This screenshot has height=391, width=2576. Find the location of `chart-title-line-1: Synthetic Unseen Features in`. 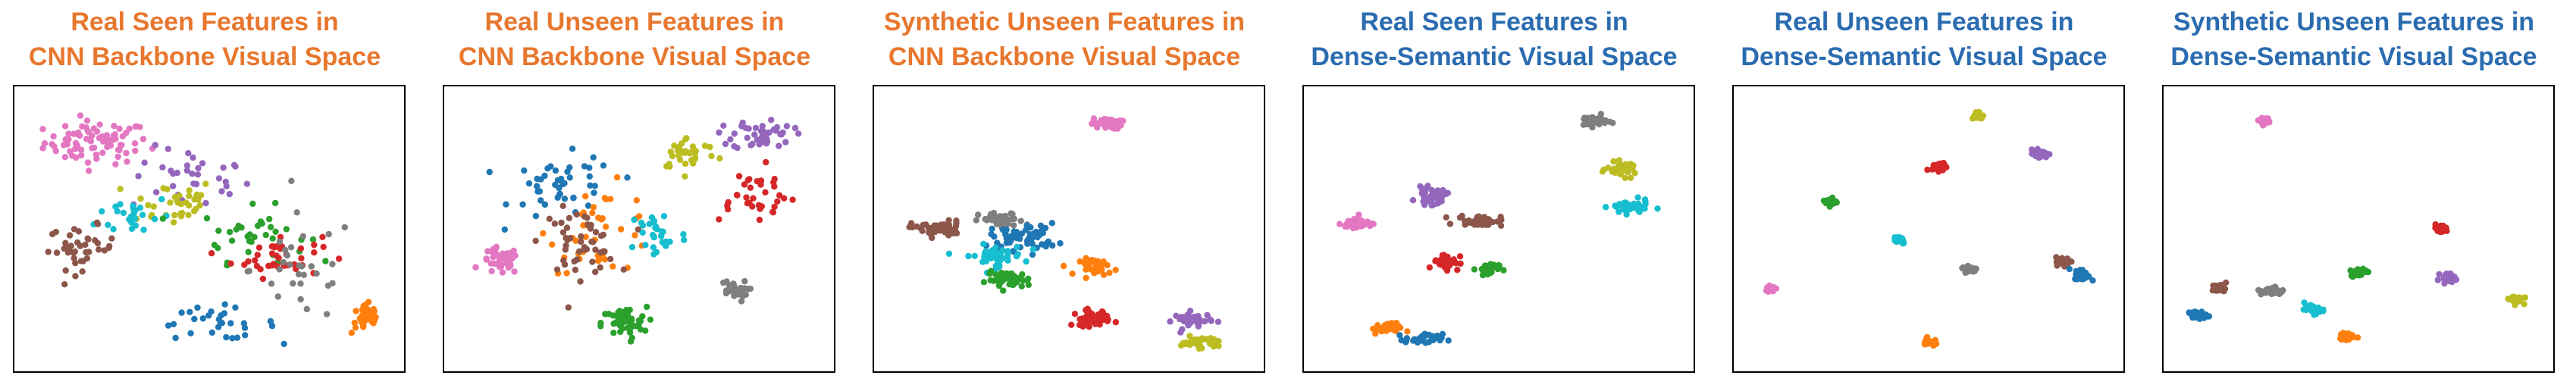

chart-title-line-1: Synthetic Unseen Features in is located at coordinates (1064, 22).